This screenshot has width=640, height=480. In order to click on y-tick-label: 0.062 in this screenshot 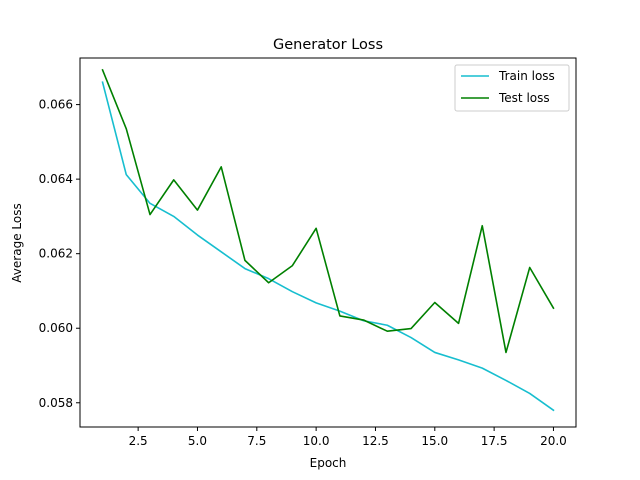, I will do `click(56, 254)`.